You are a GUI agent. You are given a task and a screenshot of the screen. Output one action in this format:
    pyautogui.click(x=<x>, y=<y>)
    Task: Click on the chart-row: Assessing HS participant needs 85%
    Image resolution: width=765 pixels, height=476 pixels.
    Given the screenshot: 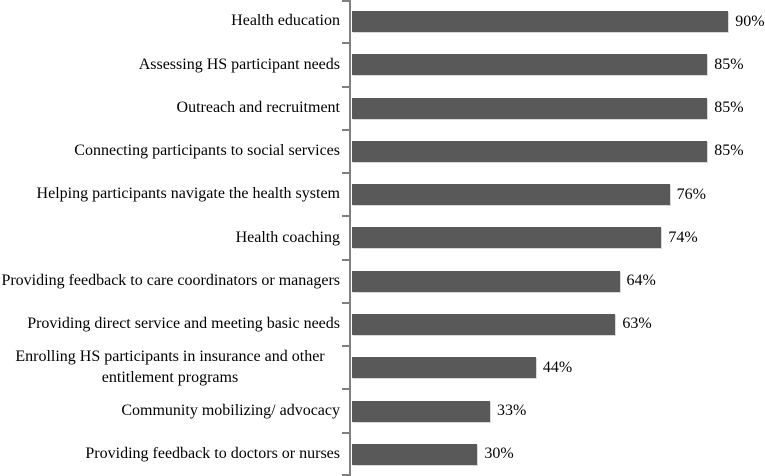 What is the action you would take?
    pyautogui.click(x=382, y=64)
    